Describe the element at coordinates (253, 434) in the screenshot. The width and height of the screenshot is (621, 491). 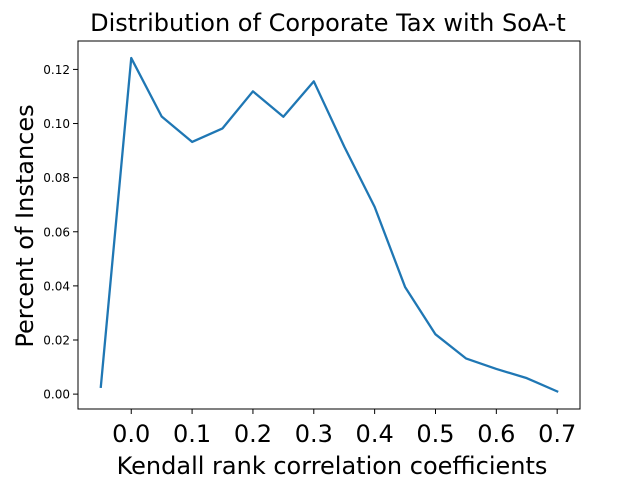
I see `x-tick-label: 0.2` at that location.